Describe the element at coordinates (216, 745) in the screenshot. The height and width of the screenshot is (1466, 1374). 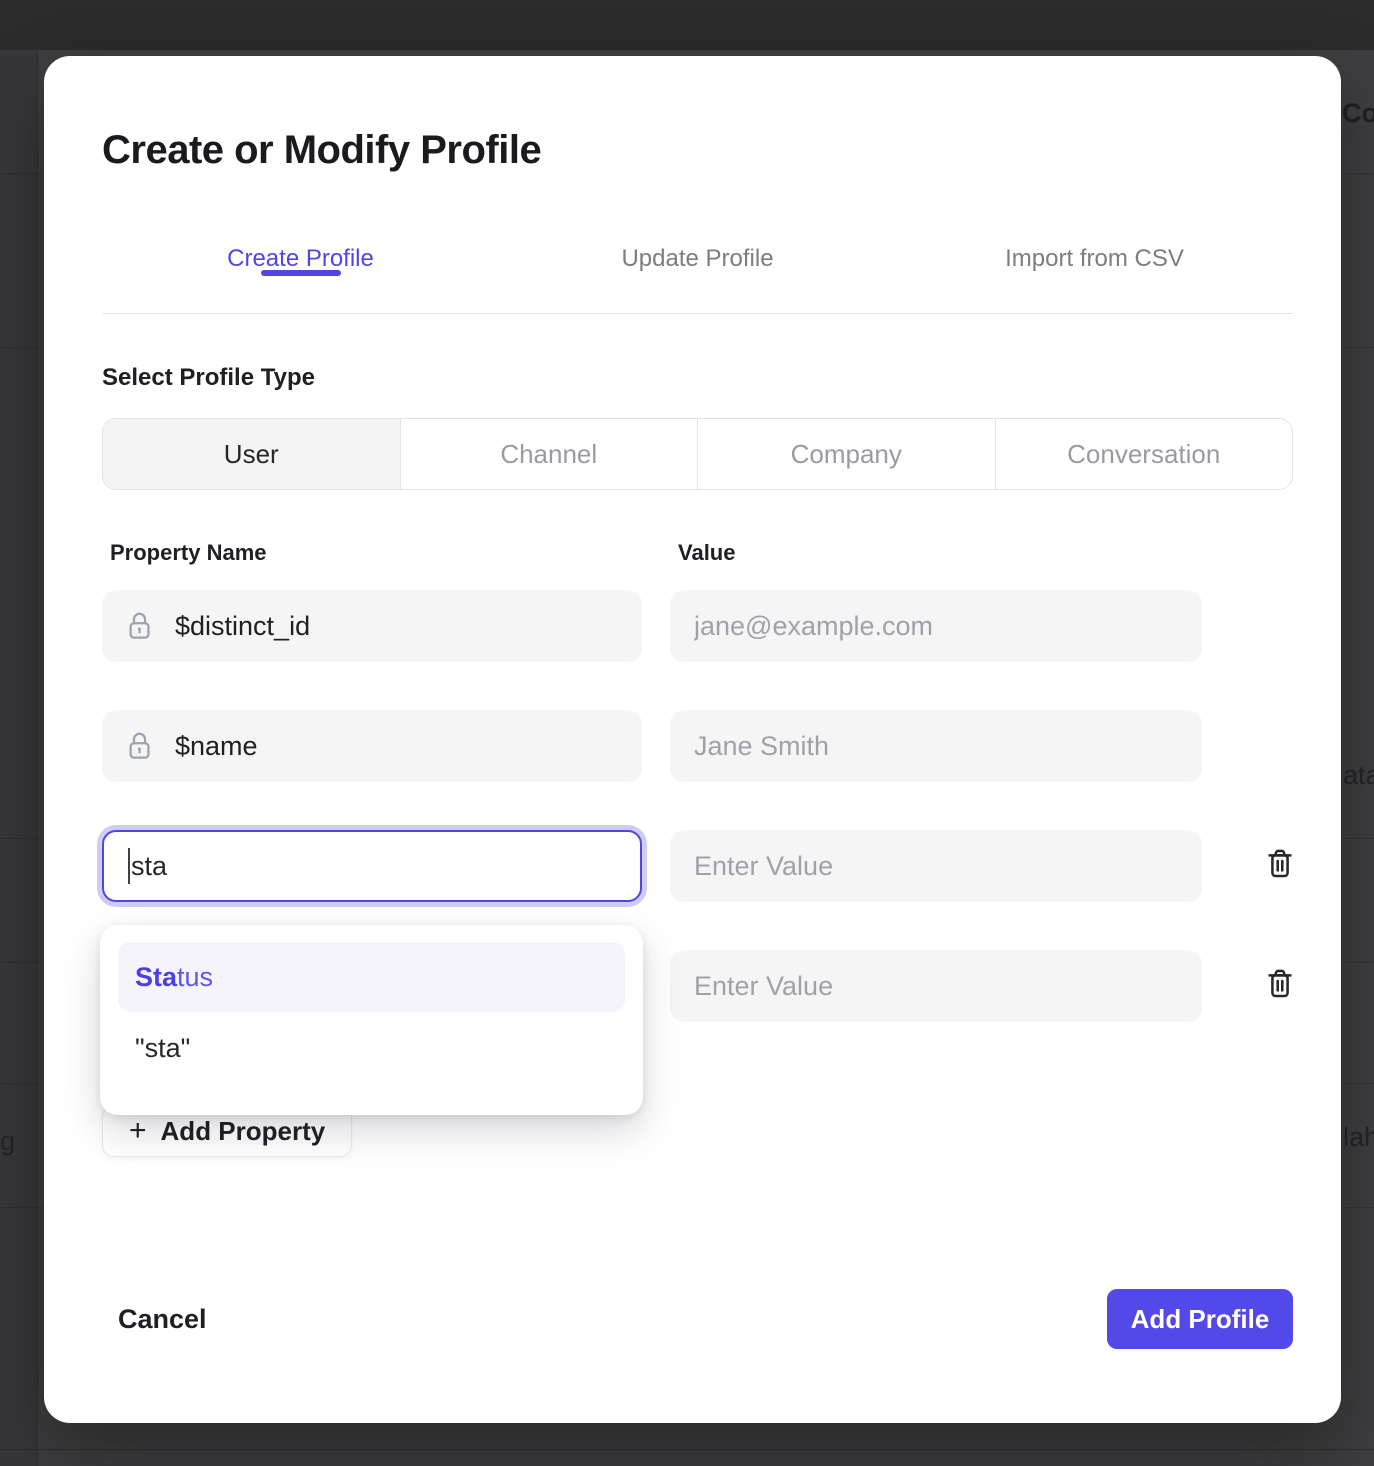
I see `property-name-name: $name` at that location.